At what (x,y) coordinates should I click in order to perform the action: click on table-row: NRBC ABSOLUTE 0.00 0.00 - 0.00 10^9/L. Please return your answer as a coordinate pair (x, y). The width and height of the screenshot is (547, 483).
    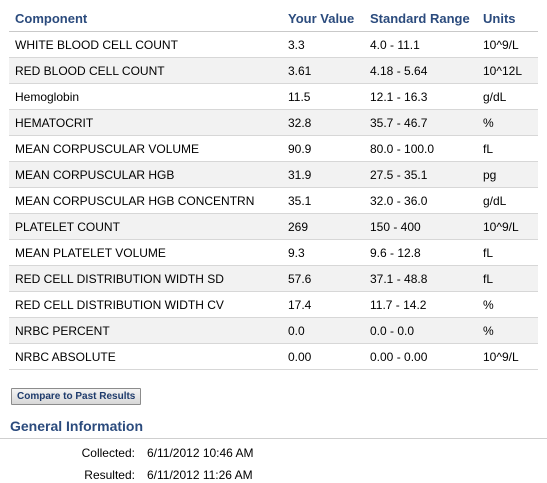
    Looking at the image, I should click on (273, 356).